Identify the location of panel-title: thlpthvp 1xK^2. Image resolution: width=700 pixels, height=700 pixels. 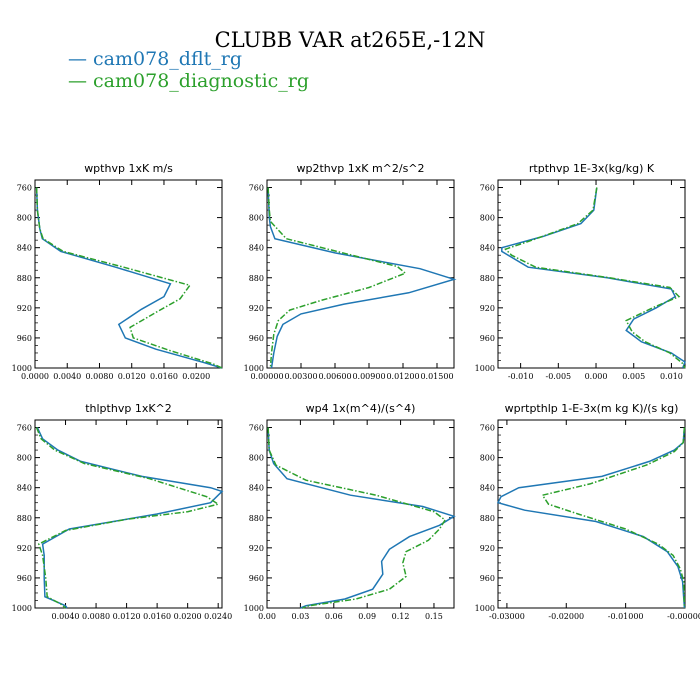
(128, 408).